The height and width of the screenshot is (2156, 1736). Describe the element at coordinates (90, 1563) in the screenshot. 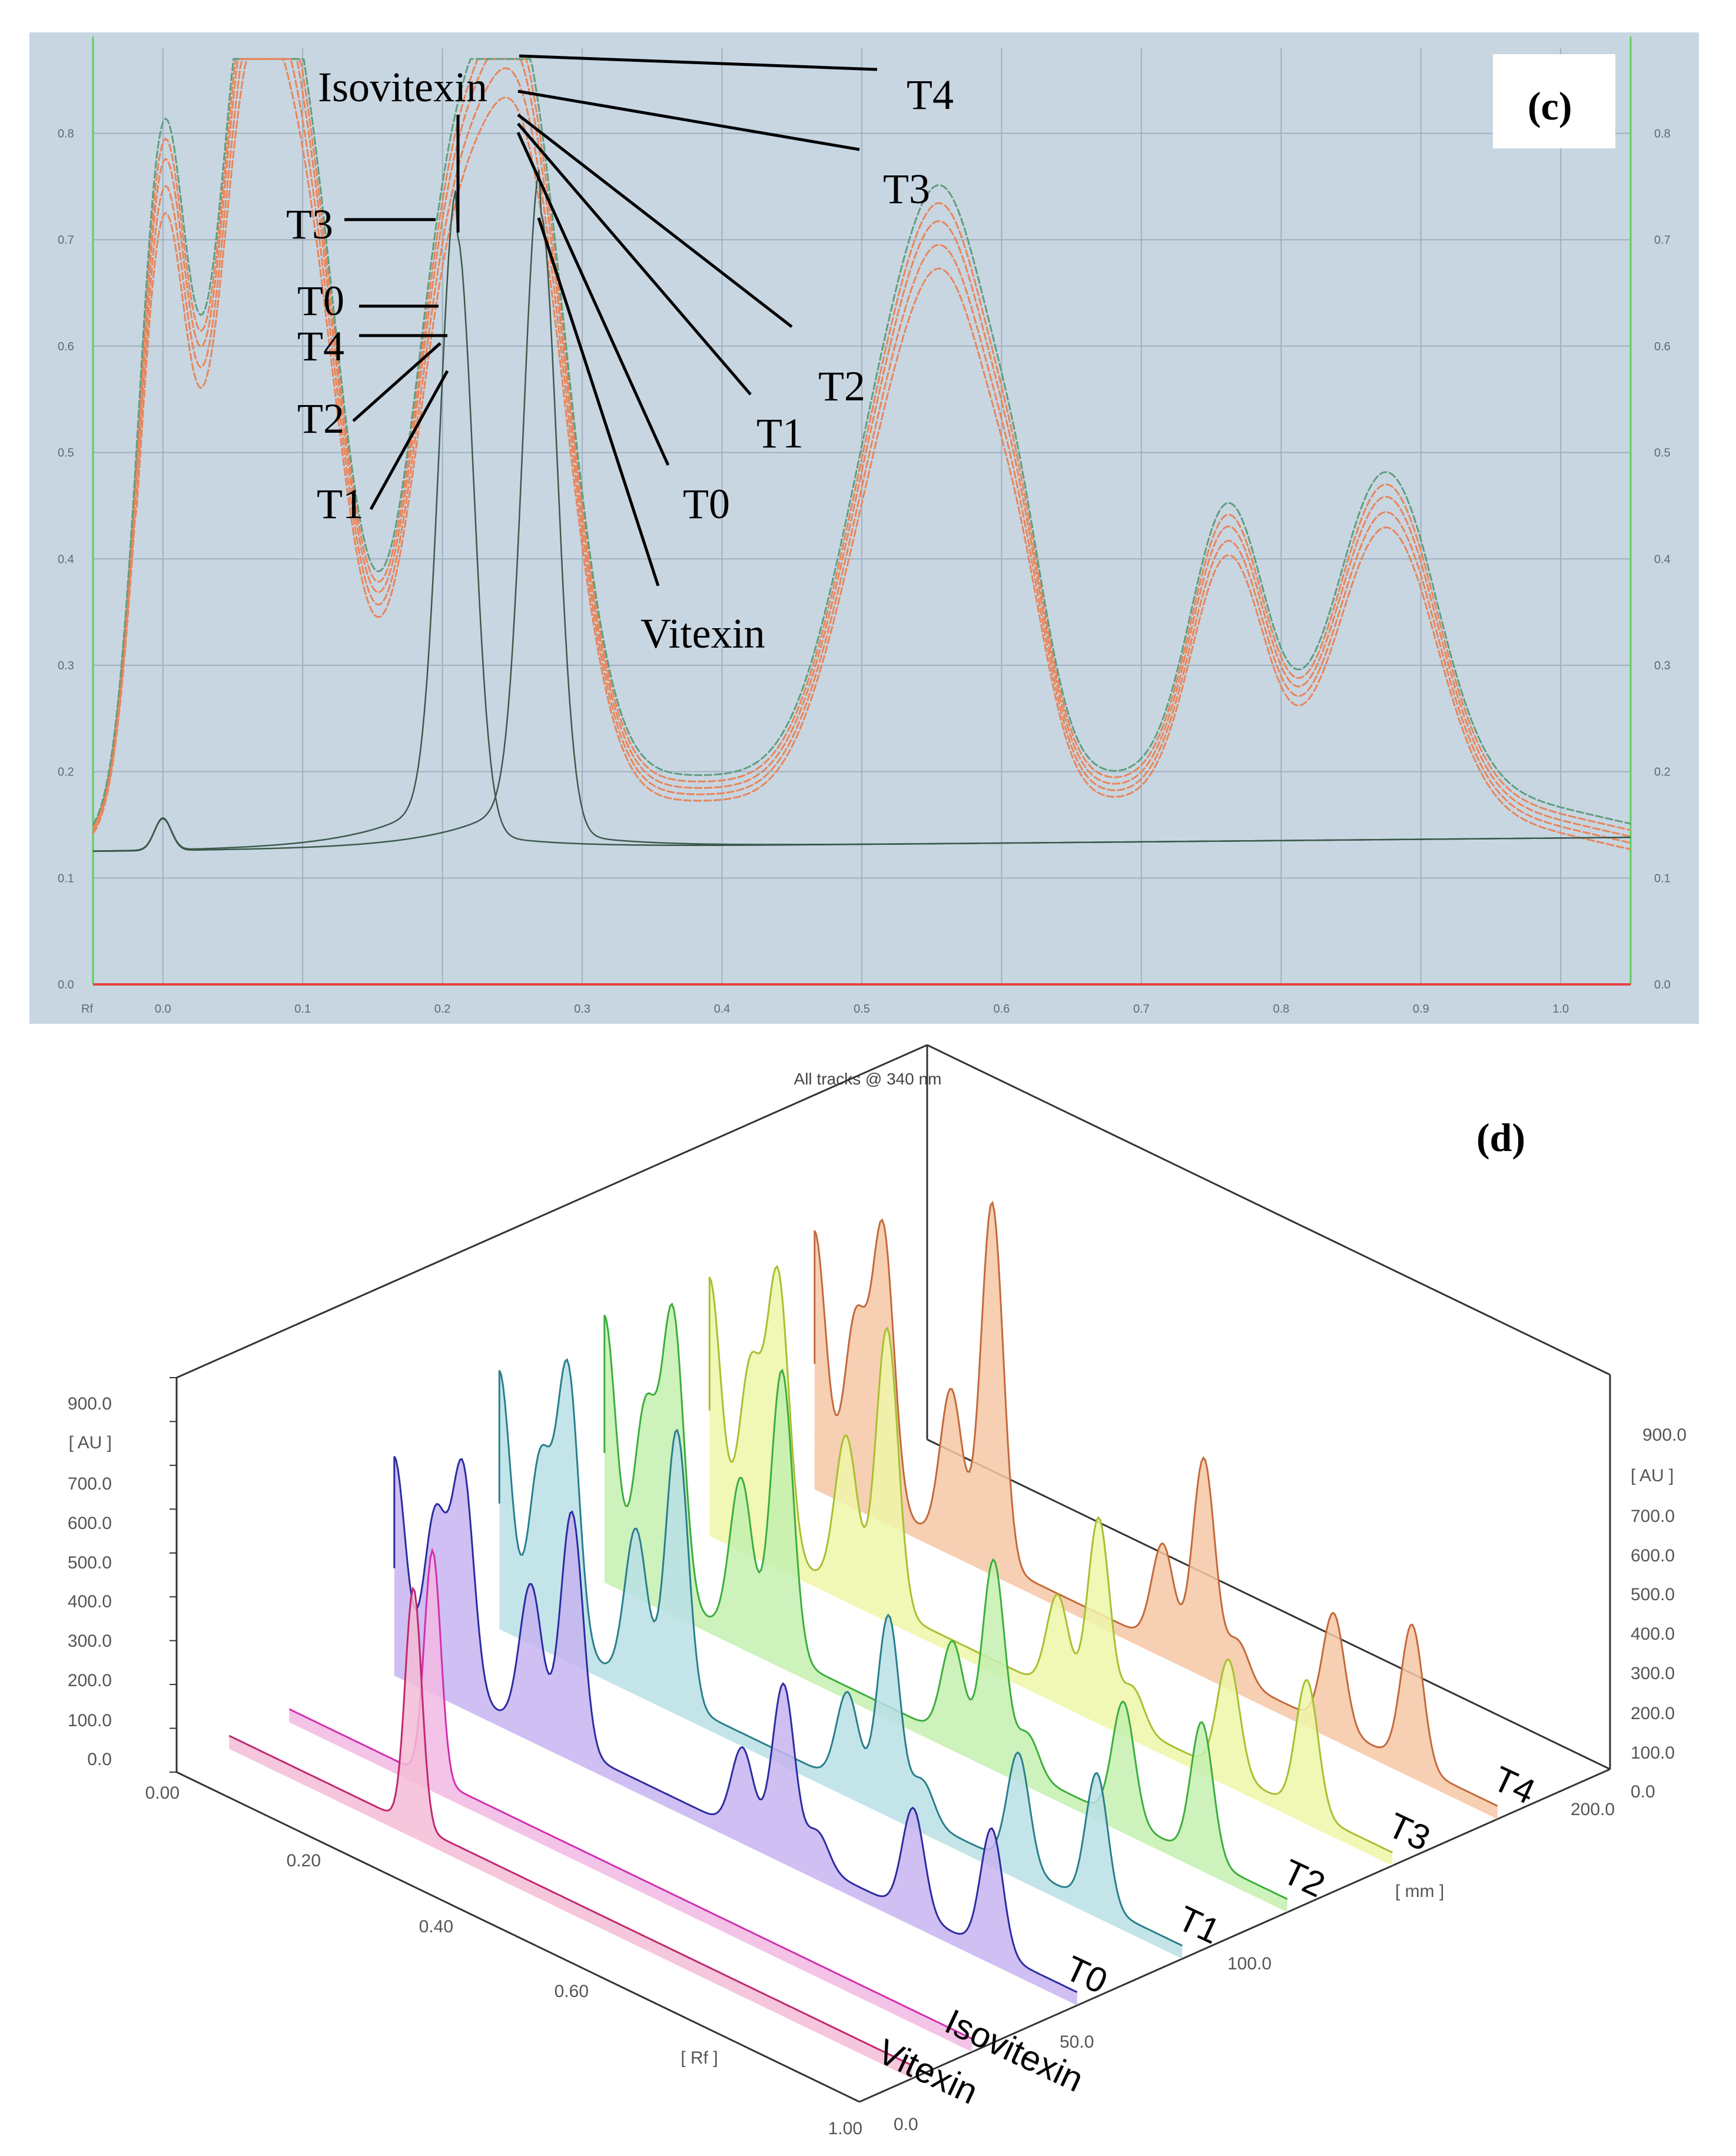

I see `au-left-tick: 500.0` at that location.